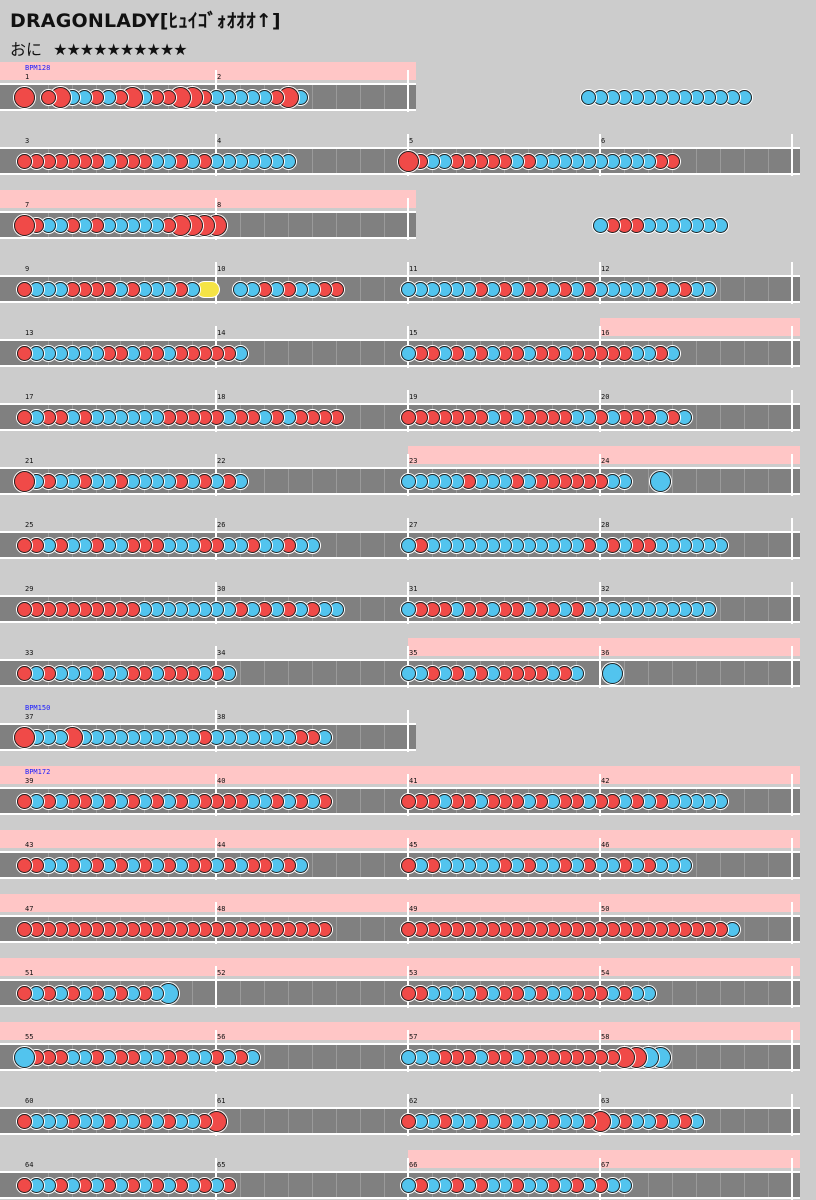  Describe the element at coordinates (221, 269) in the screenshot. I see `measure-number: 10` at that location.